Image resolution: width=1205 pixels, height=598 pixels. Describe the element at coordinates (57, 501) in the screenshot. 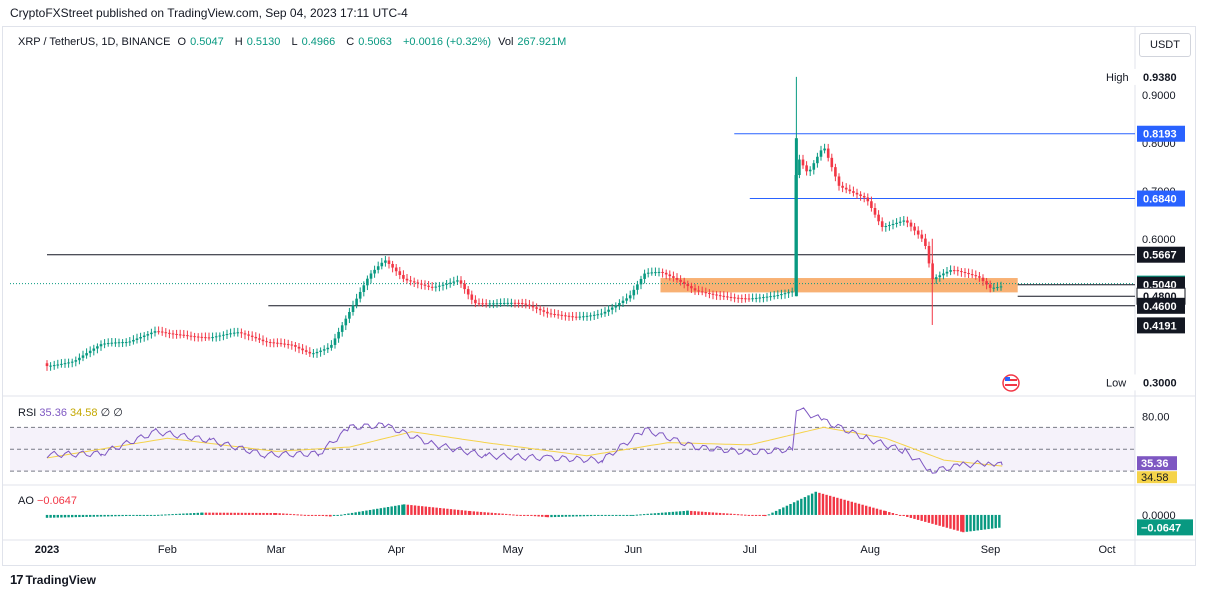

I see `ao-value: −0.0647` at that location.